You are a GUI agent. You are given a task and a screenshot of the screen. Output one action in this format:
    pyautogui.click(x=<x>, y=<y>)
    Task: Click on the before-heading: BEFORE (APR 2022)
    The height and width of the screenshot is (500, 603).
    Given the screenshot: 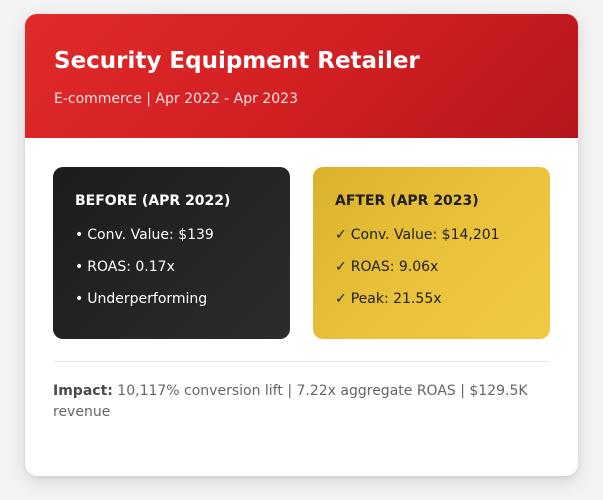 What is the action you would take?
    pyautogui.click(x=153, y=201)
    